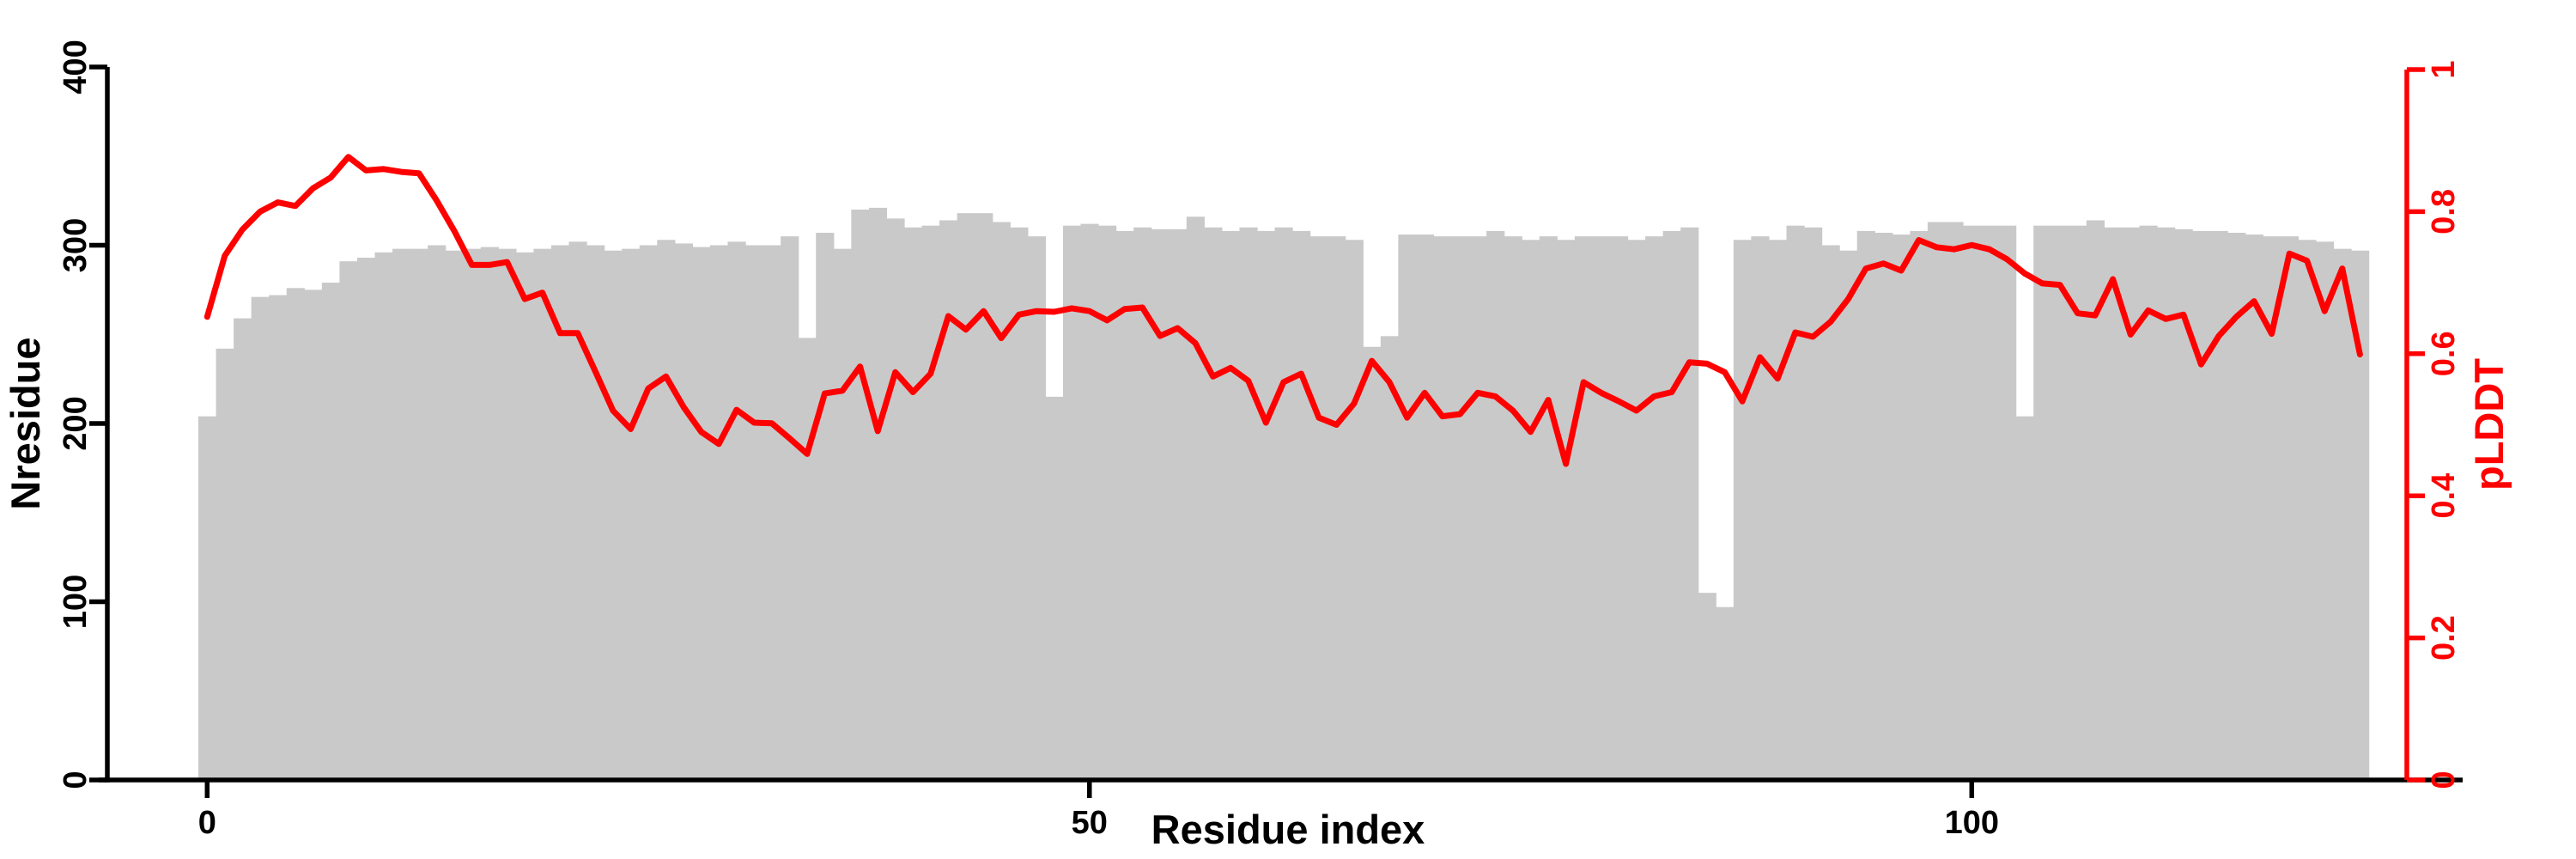 Image resolution: width=2576 pixels, height=859 pixels. What do you see at coordinates (2444, 496) in the screenshot?
I see `y-right-tick-label: 0.4` at bounding box center [2444, 496].